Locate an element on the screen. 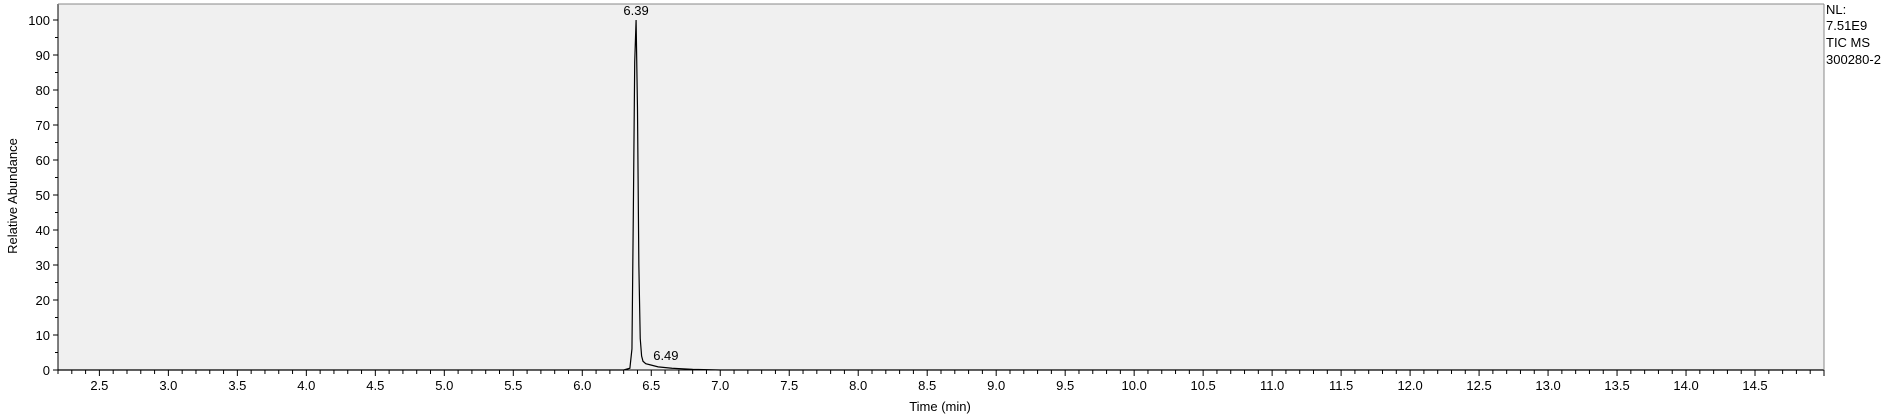 The height and width of the screenshot is (420, 1892). x-tick-label: 13.0 is located at coordinates (1547, 385).